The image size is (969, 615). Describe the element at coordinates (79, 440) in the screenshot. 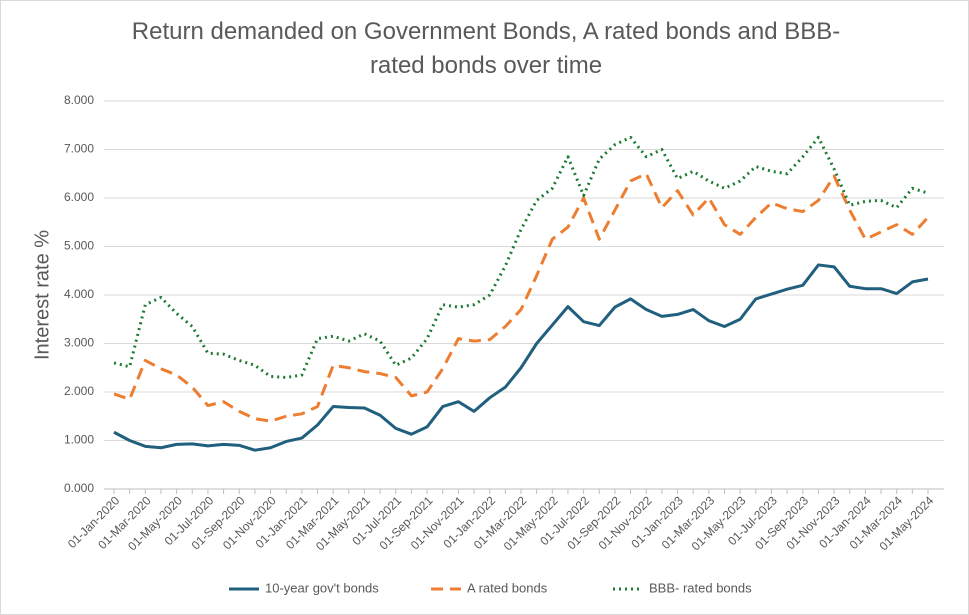

I see `y-tick-label: 1.000` at that location.